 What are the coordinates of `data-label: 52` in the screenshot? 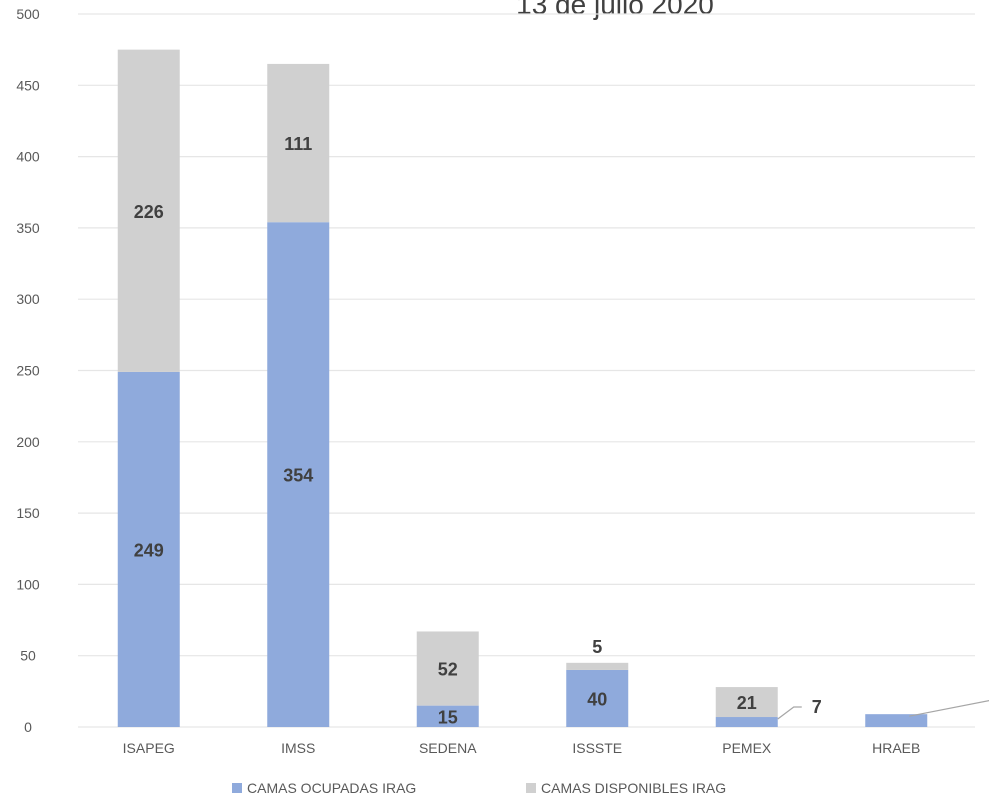 It's located at (448, 670).